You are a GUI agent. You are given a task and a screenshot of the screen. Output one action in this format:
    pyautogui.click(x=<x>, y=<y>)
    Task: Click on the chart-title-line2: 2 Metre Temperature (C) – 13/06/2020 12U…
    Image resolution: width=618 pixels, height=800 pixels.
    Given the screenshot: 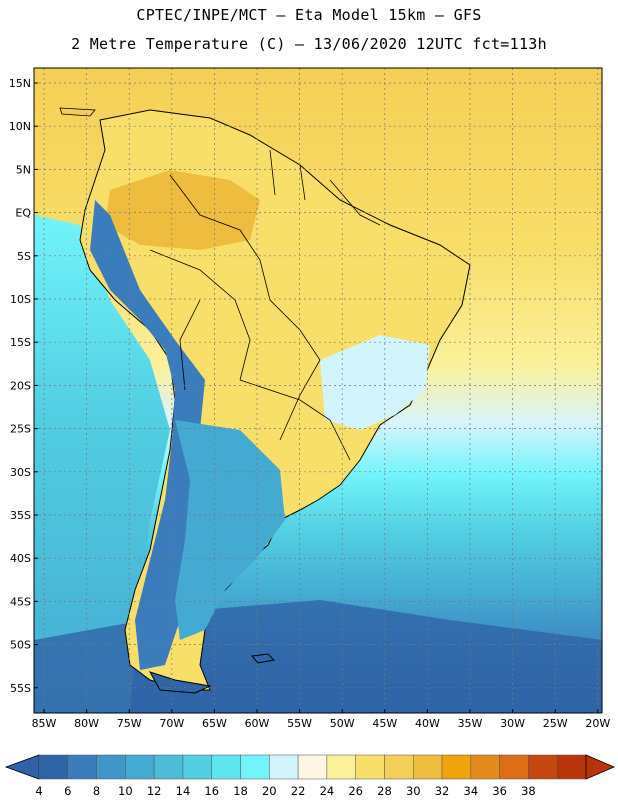 What is the action you would take?
    pyautogui.click(x=309, y=44)
    